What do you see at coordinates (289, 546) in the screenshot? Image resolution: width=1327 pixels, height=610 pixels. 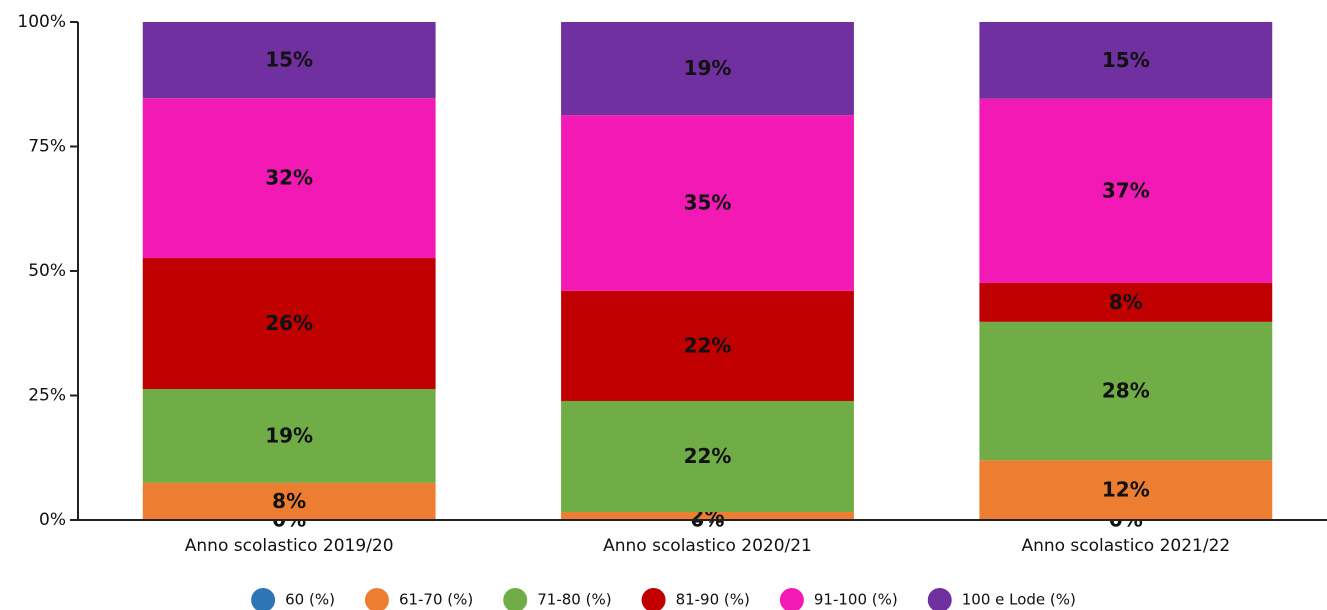 I see `x-tick-label: Anno scolastico 2019/20` at bounding box center [289, 546].